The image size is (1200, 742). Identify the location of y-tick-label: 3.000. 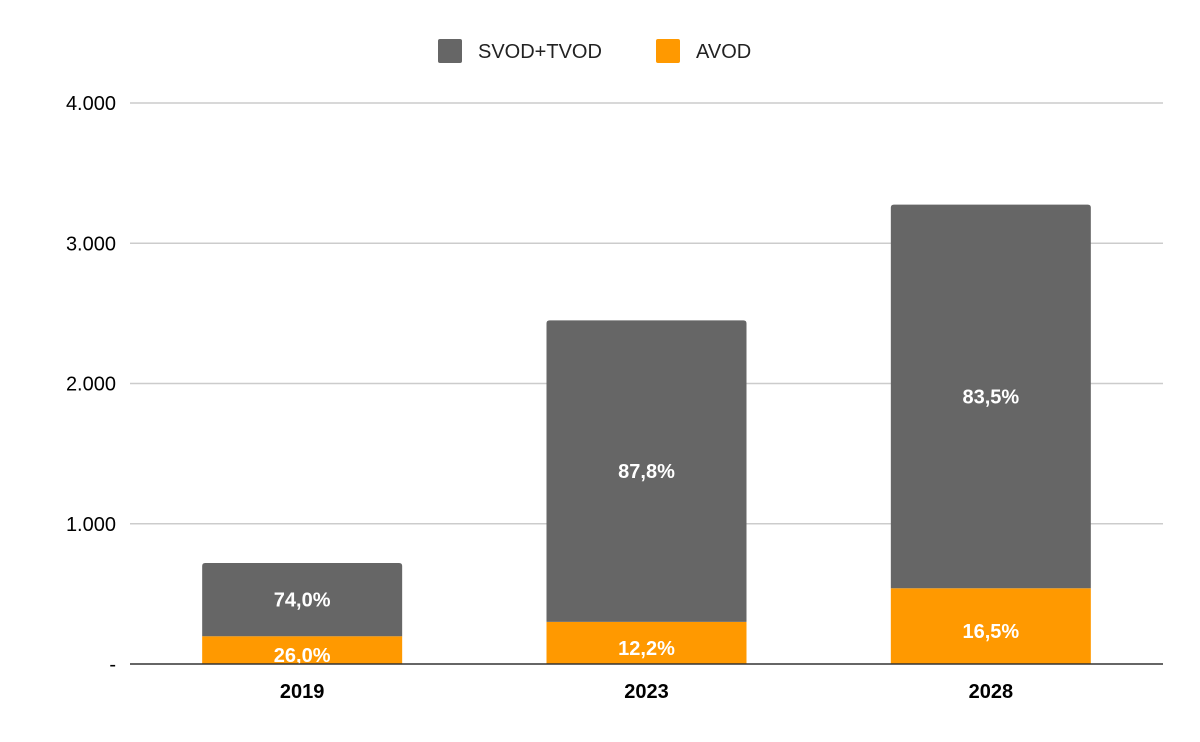
(91, 244).